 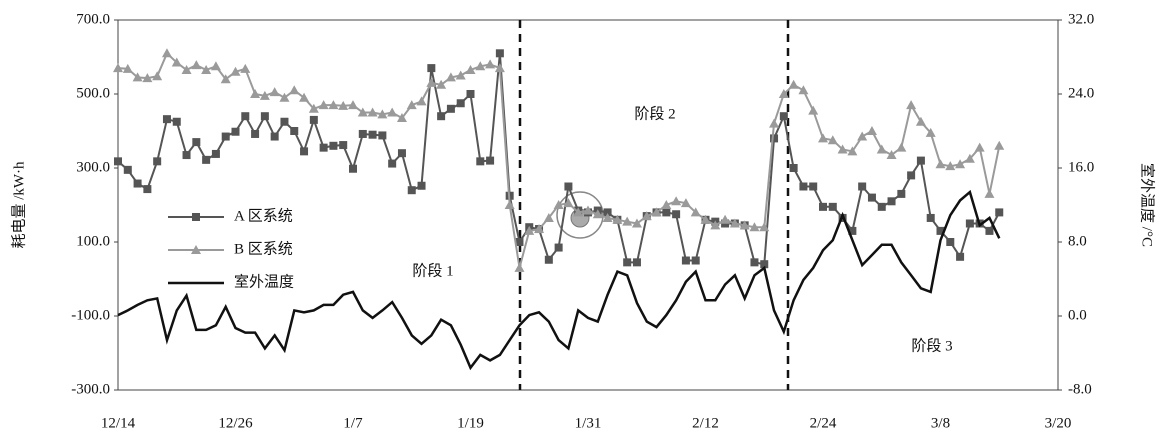 What do you see at coordinates (931, 345) in the screenshot?
I see `annotation: 阶段 3` at bounding box center [931, 345].